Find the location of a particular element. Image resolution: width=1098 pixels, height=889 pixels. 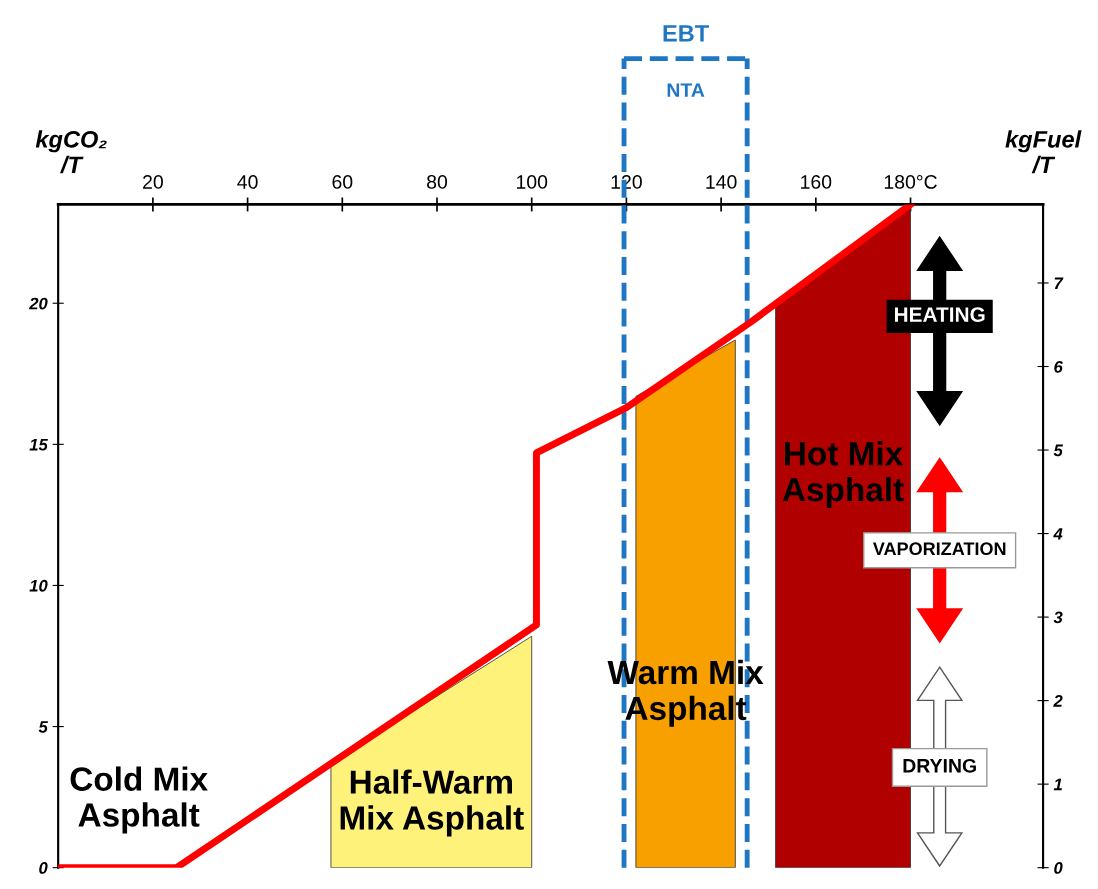

y2-tick-label: 3 is located at coordinates (1058, 617).